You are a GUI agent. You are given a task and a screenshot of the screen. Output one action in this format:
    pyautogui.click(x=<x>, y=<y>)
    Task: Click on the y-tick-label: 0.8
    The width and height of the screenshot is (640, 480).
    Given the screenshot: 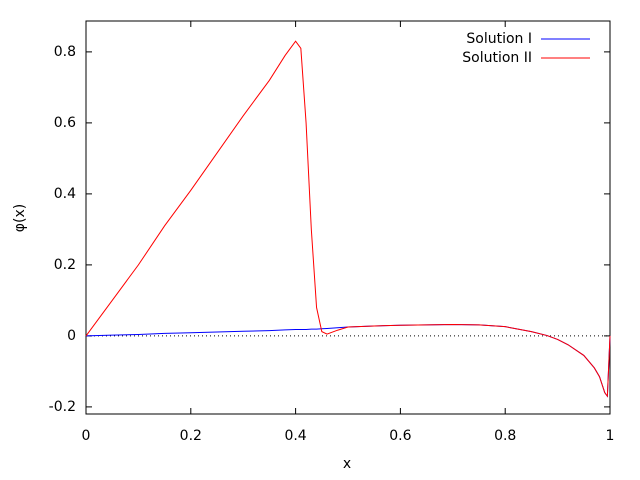 What is the action you would take?
    pyautogui.click(x=65, y=52)
    